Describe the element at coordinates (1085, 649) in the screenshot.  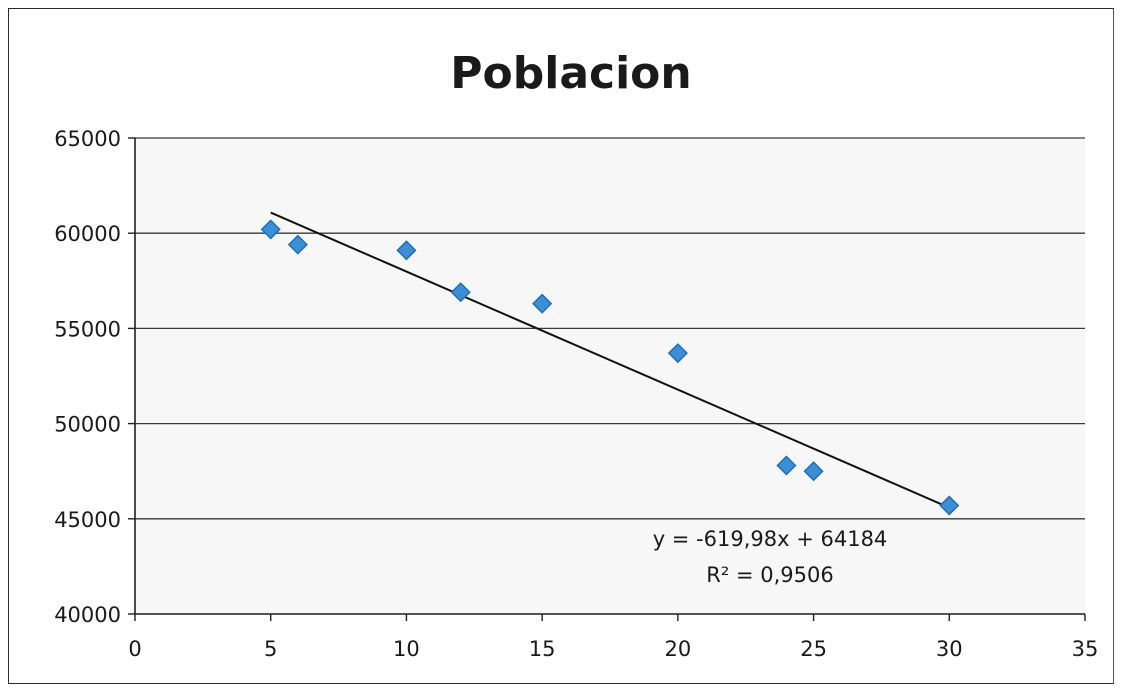
I see `x-tick-label-35: 35` at that location.